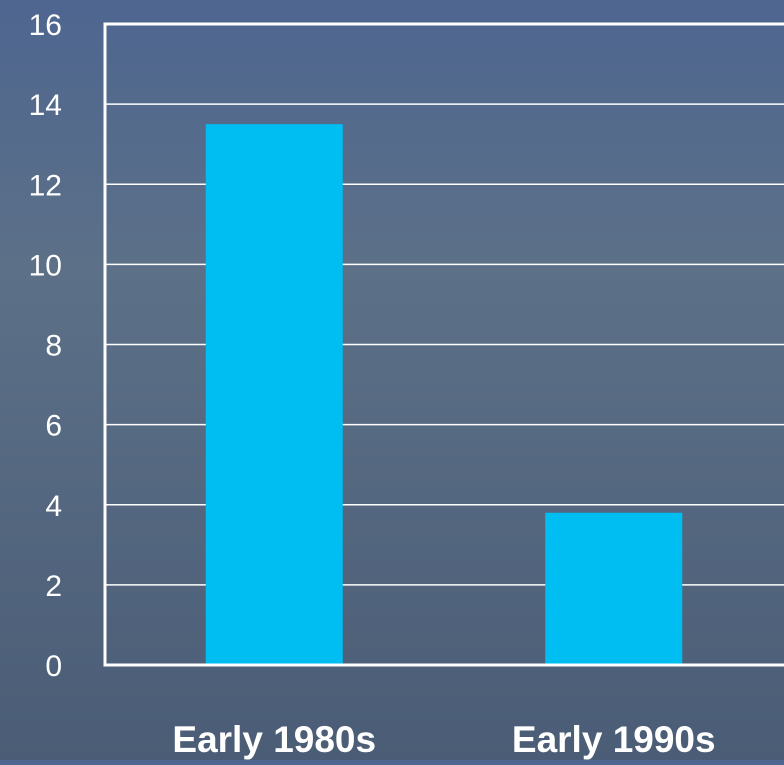  What do you see at coordinates (443, 739) in the screenshot?
I see `x-category-labels: Early 1980s Early 1990s` at bounding box center [443, 739].